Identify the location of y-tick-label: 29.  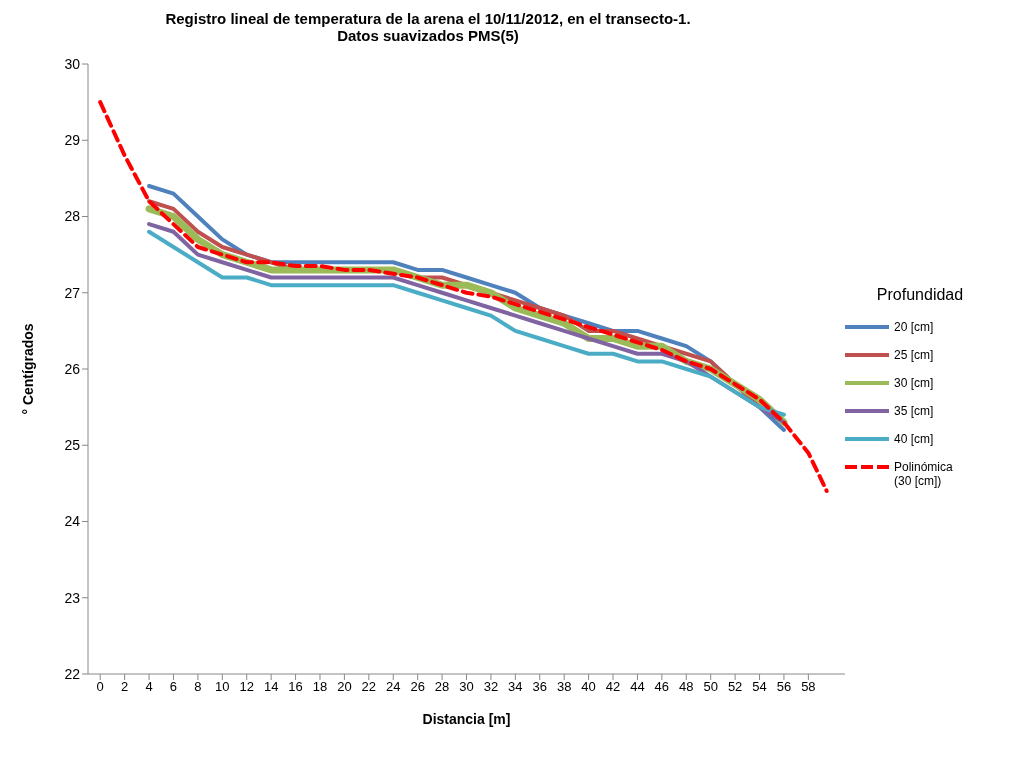
(72, 140).